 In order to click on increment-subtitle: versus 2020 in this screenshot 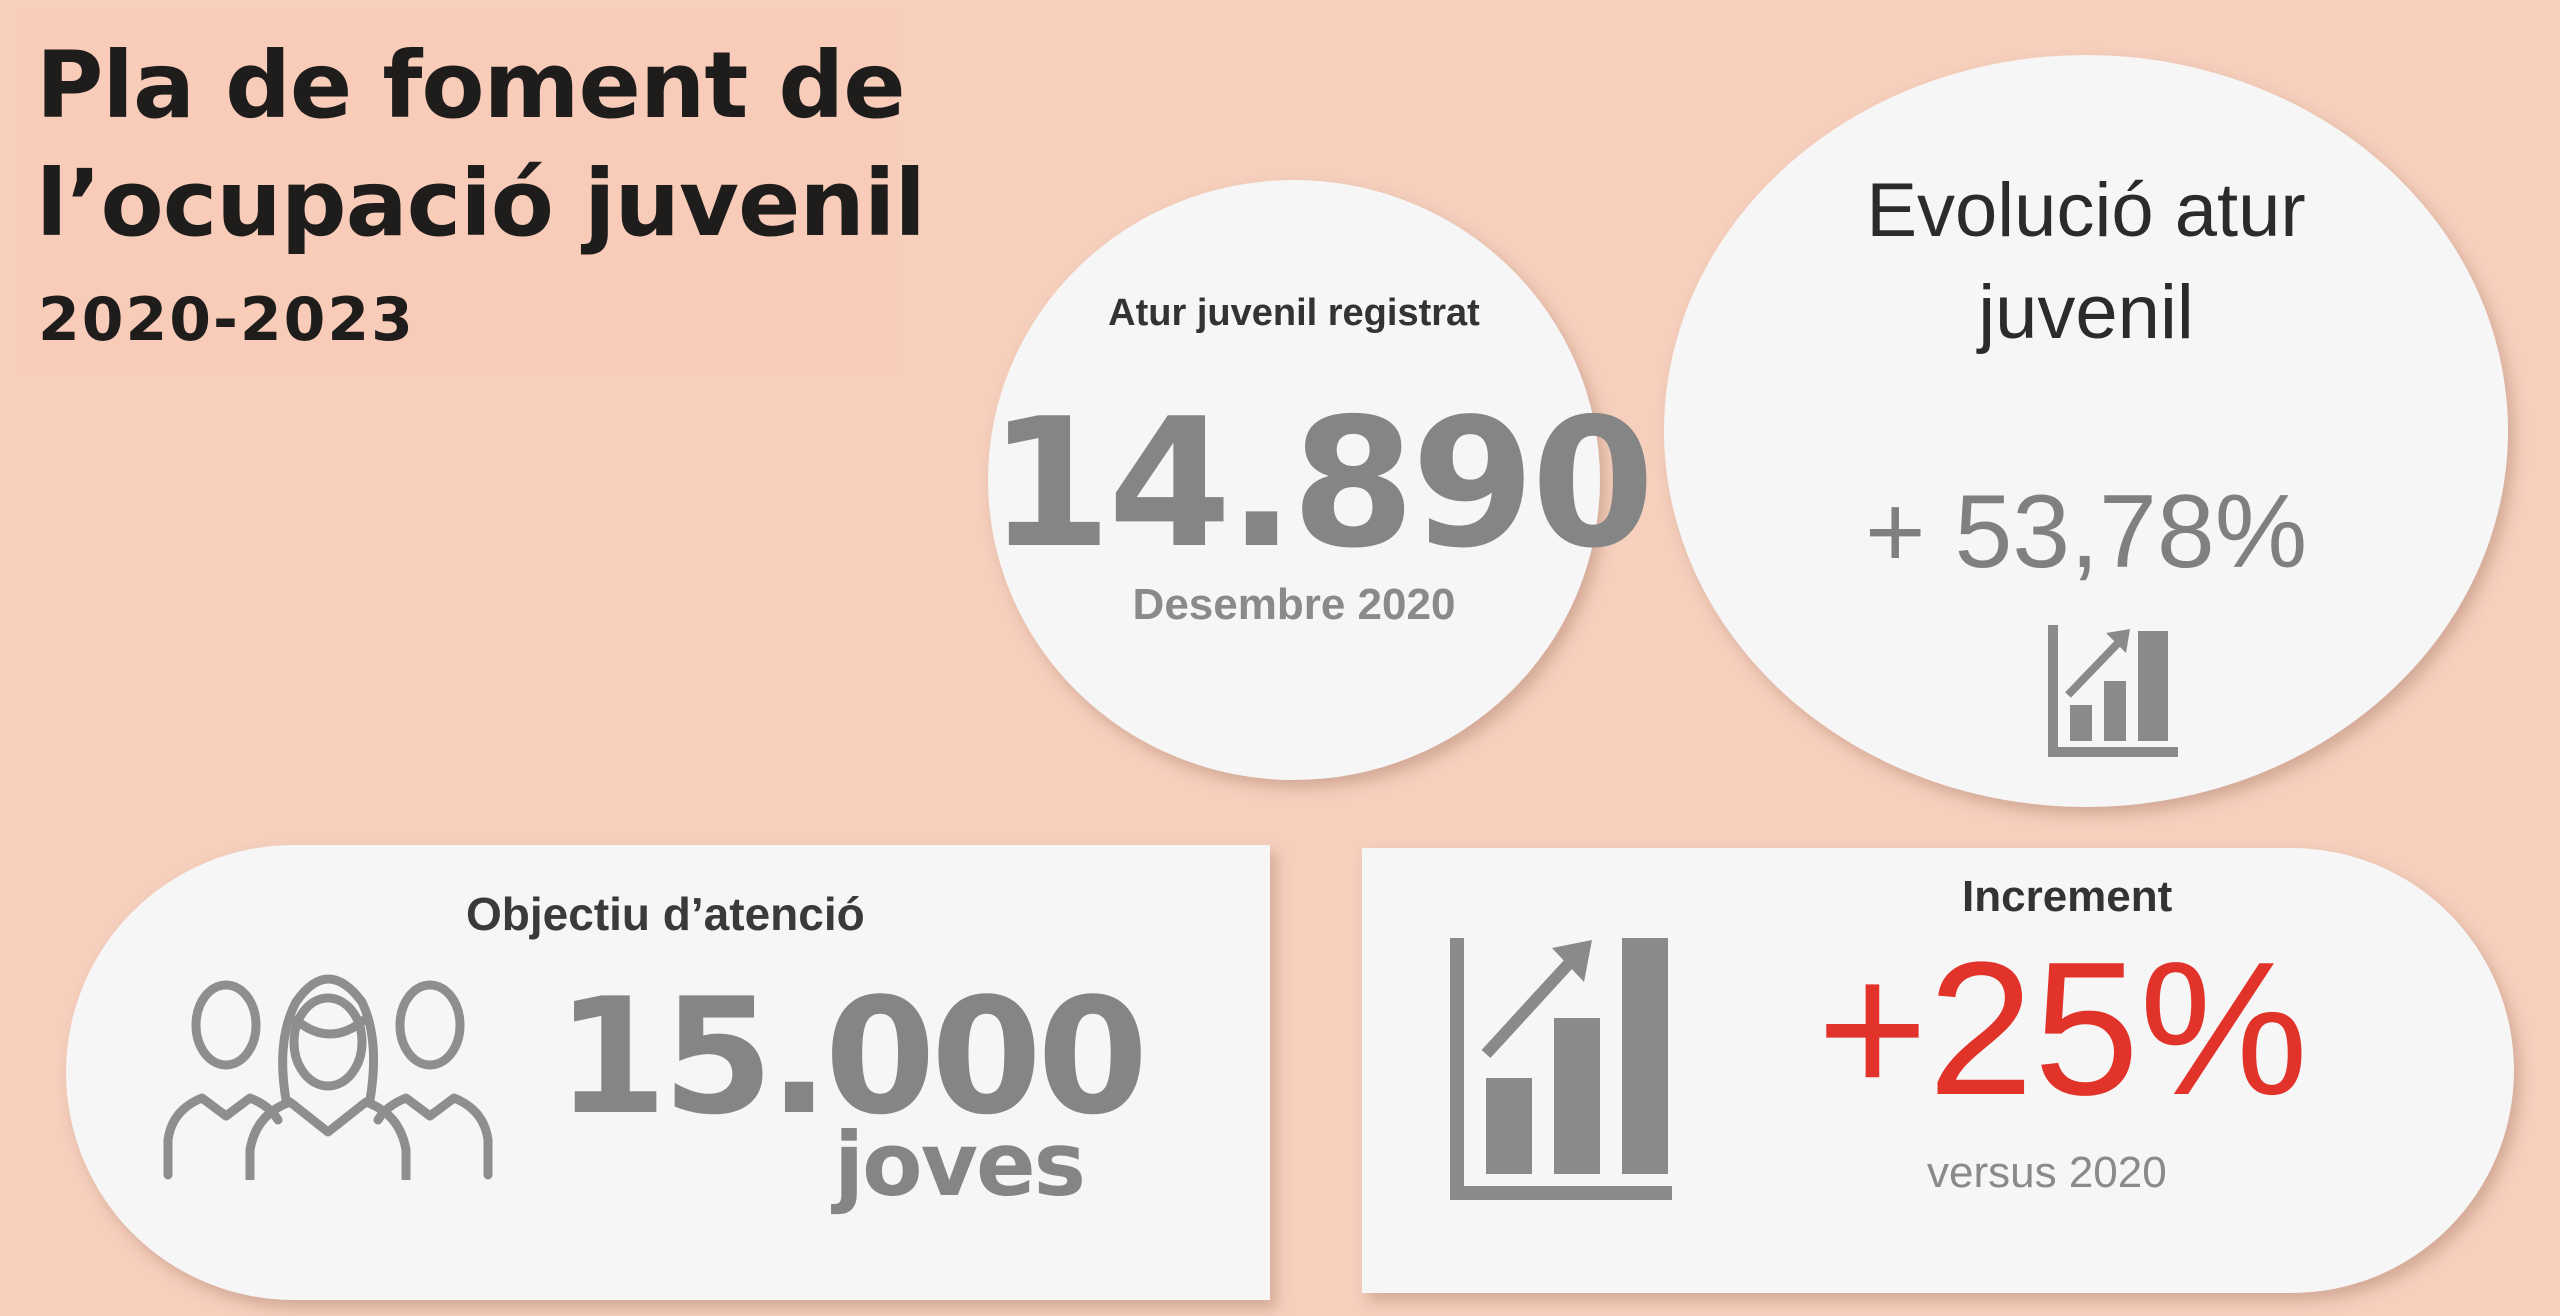, I will do `click(2047, 1172)`.